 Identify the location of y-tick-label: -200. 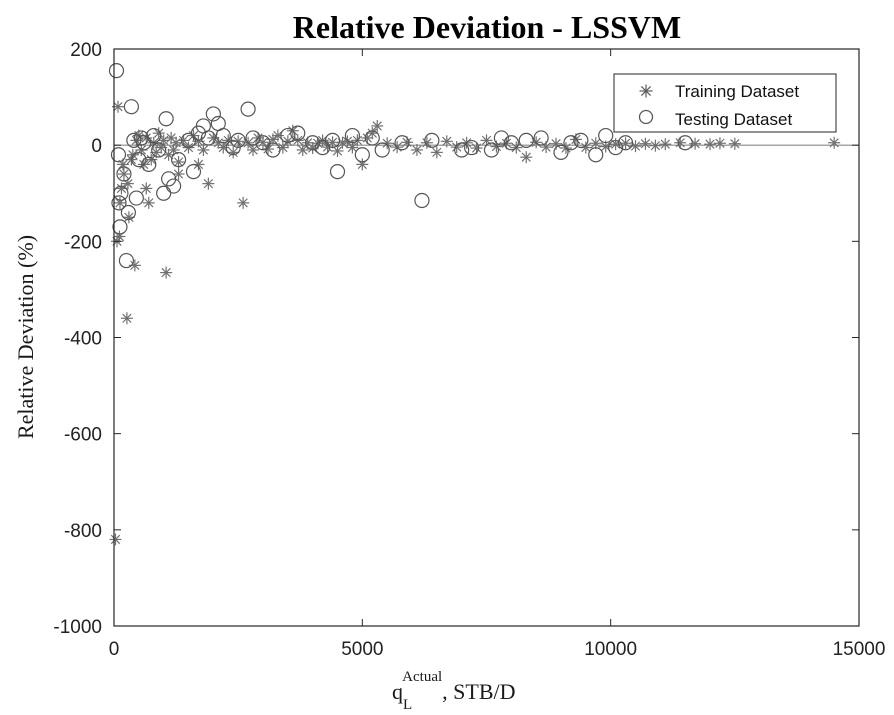
(83, 242).